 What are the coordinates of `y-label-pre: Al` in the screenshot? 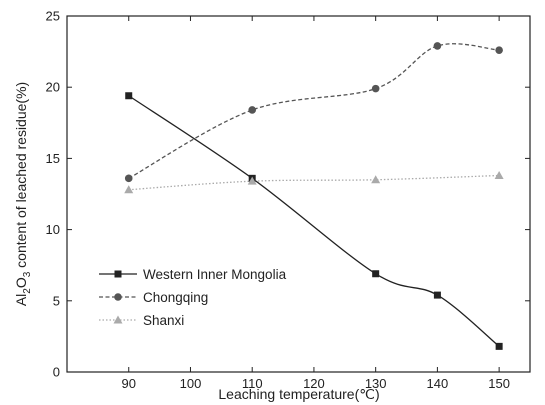 It's located at (21, 300).